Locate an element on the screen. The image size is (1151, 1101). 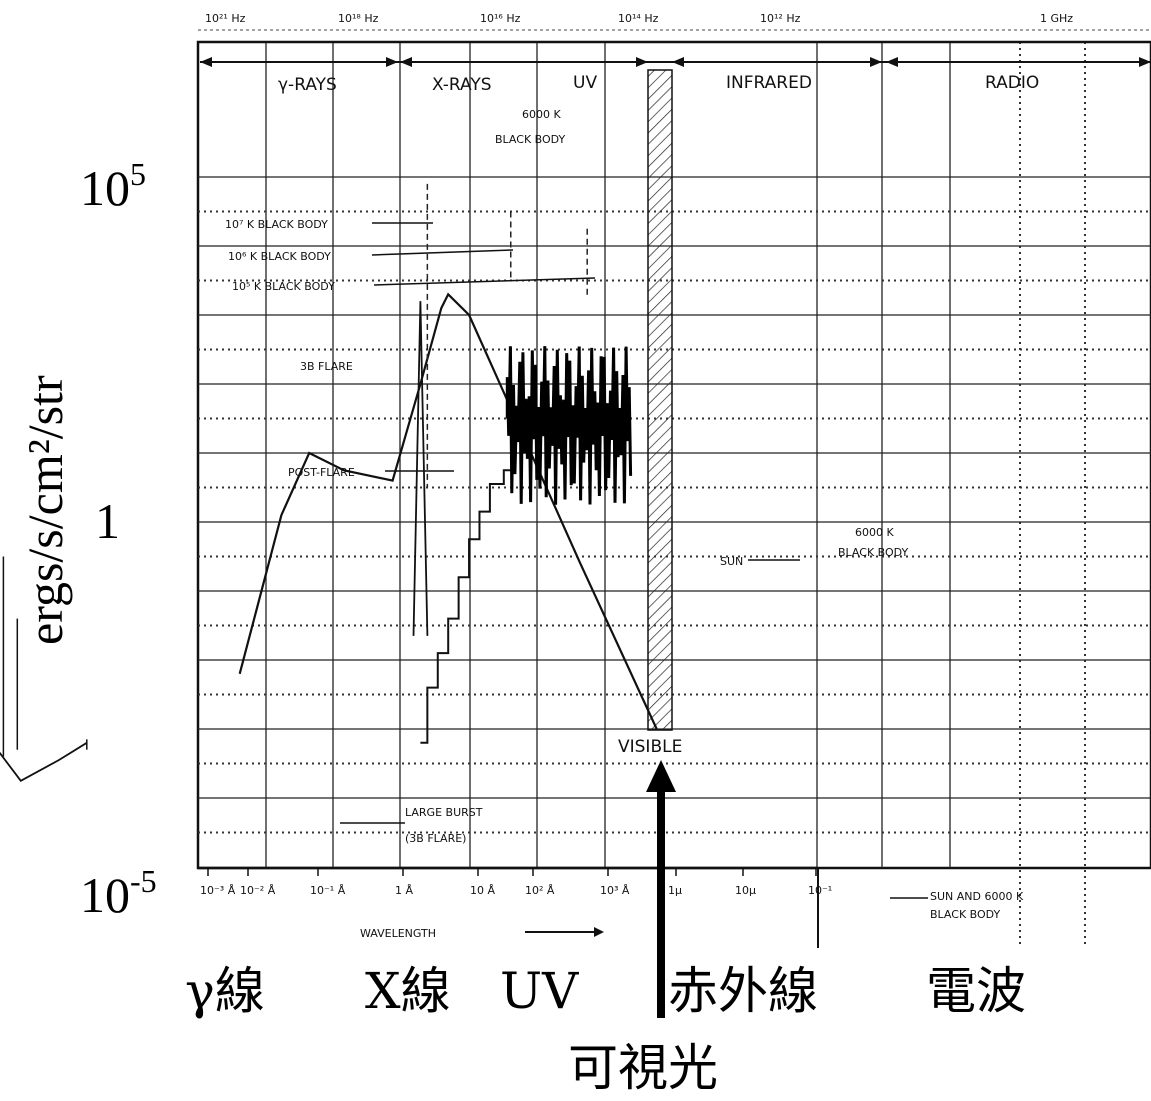
annotation-1e5k: 10⁵ K BLACK BODY is located at coordinates (283, 286).